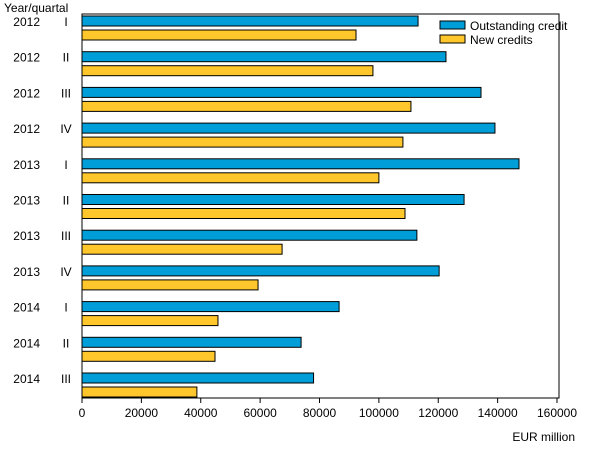  What do you see at coordinates (519, 26) in the screenshot?
I see `legend-label-outstanding-credit: Outstanding credit` at bounding box center [519, 26].